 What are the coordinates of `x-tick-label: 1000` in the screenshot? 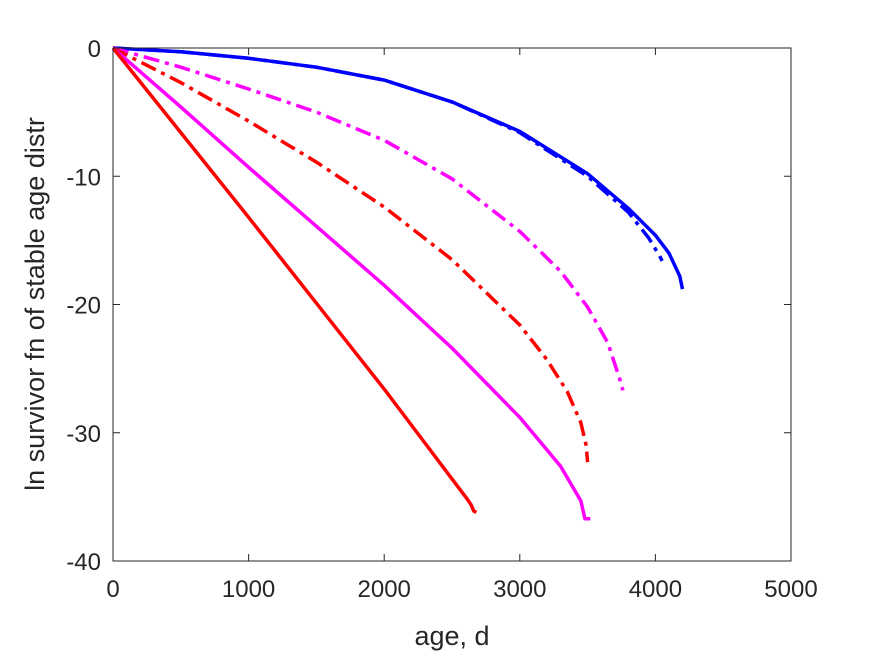 It's located at (248, 589).